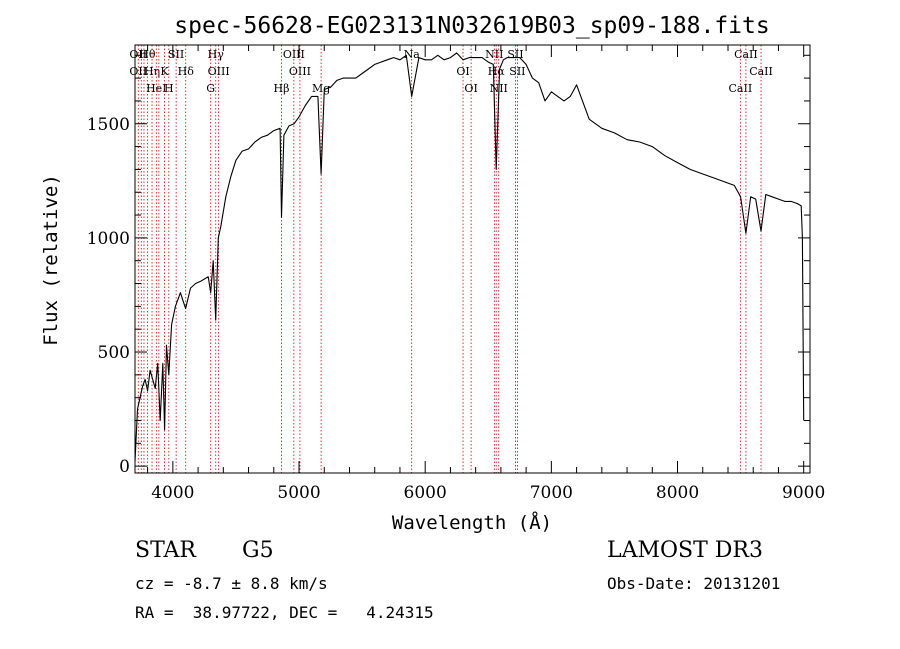  I want to click on spectral-line-label: Hθ, so click(147, 54).